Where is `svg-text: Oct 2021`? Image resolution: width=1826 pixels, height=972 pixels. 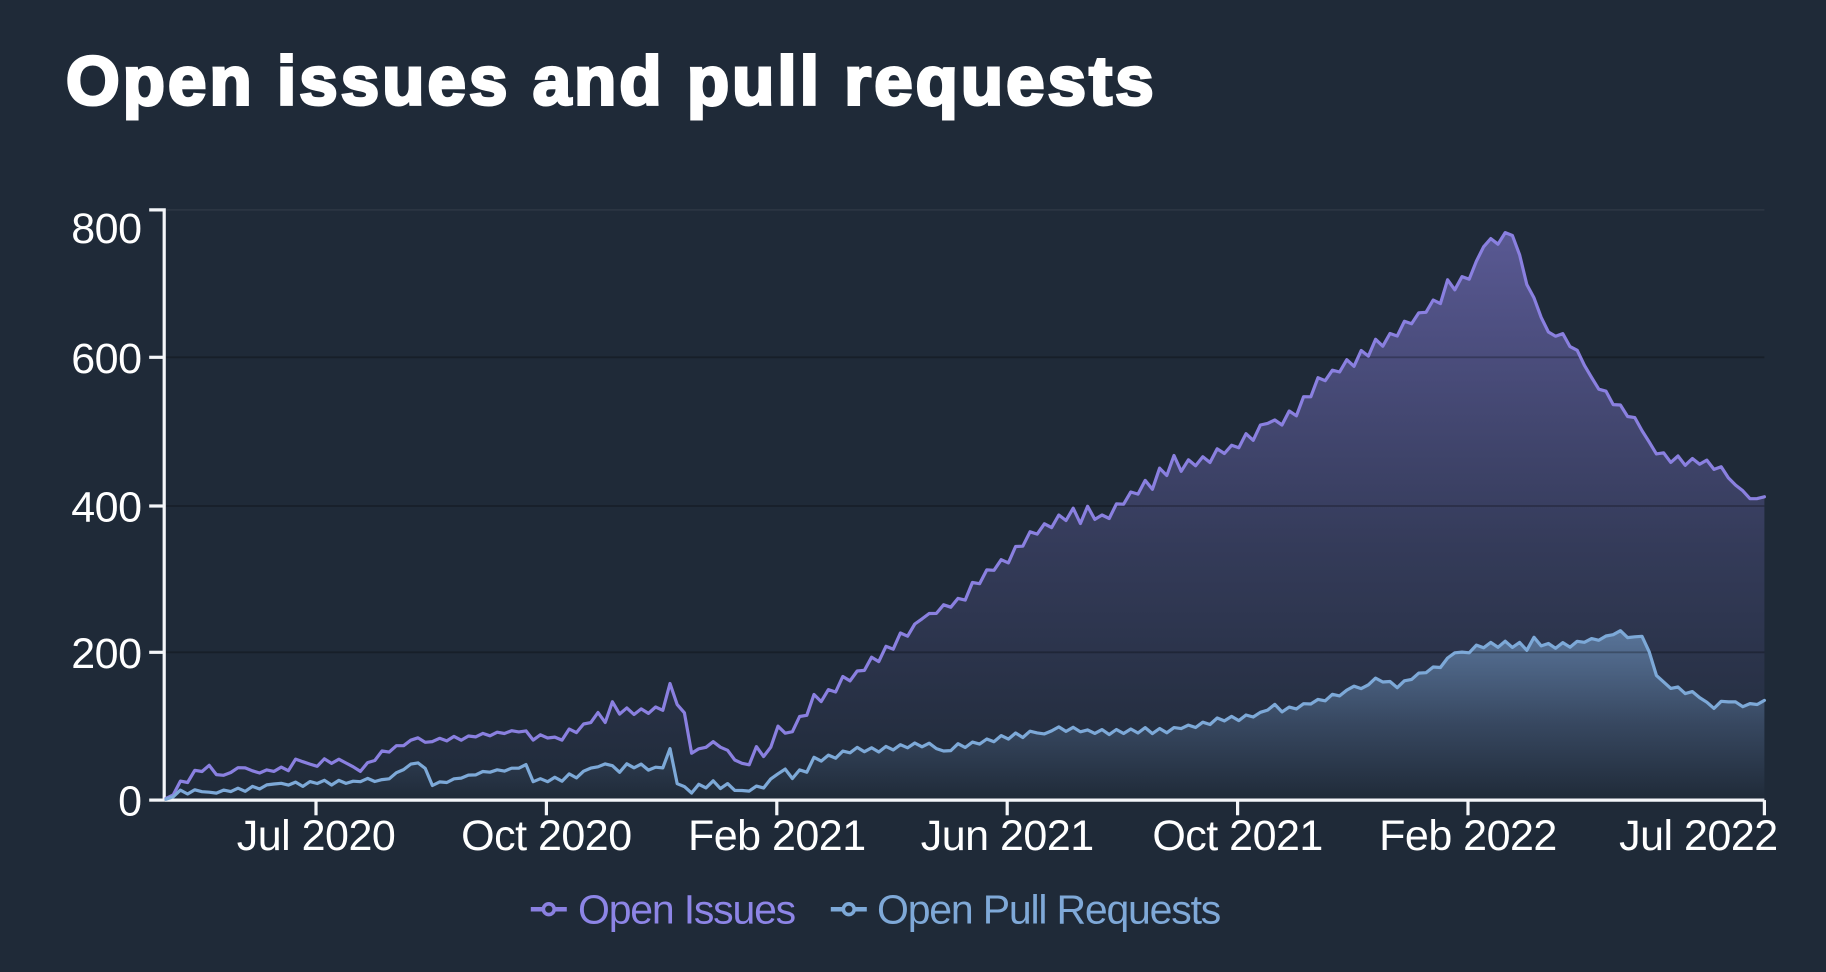 svg-text: Oct 2021 is located at coordinates (1237, 836).